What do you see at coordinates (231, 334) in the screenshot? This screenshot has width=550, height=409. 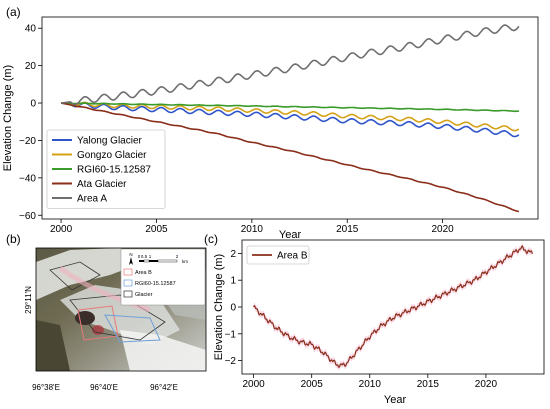 I see `panel-c-y-tick-label: −1` at bounding box center [231, 334].